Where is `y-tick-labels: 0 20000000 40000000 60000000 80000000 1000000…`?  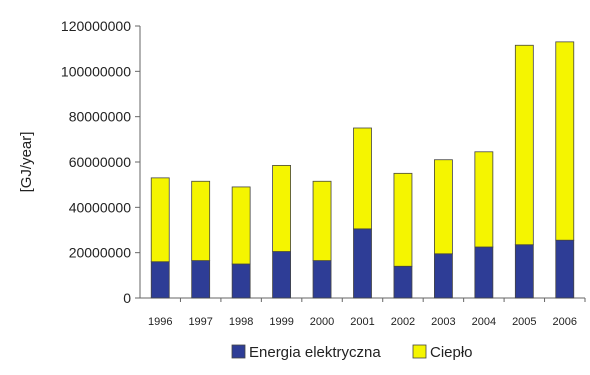 y-tick-labels: 0 20000000 40000000 60000000 80000000 1000000… is located at coordinates (100, 162).